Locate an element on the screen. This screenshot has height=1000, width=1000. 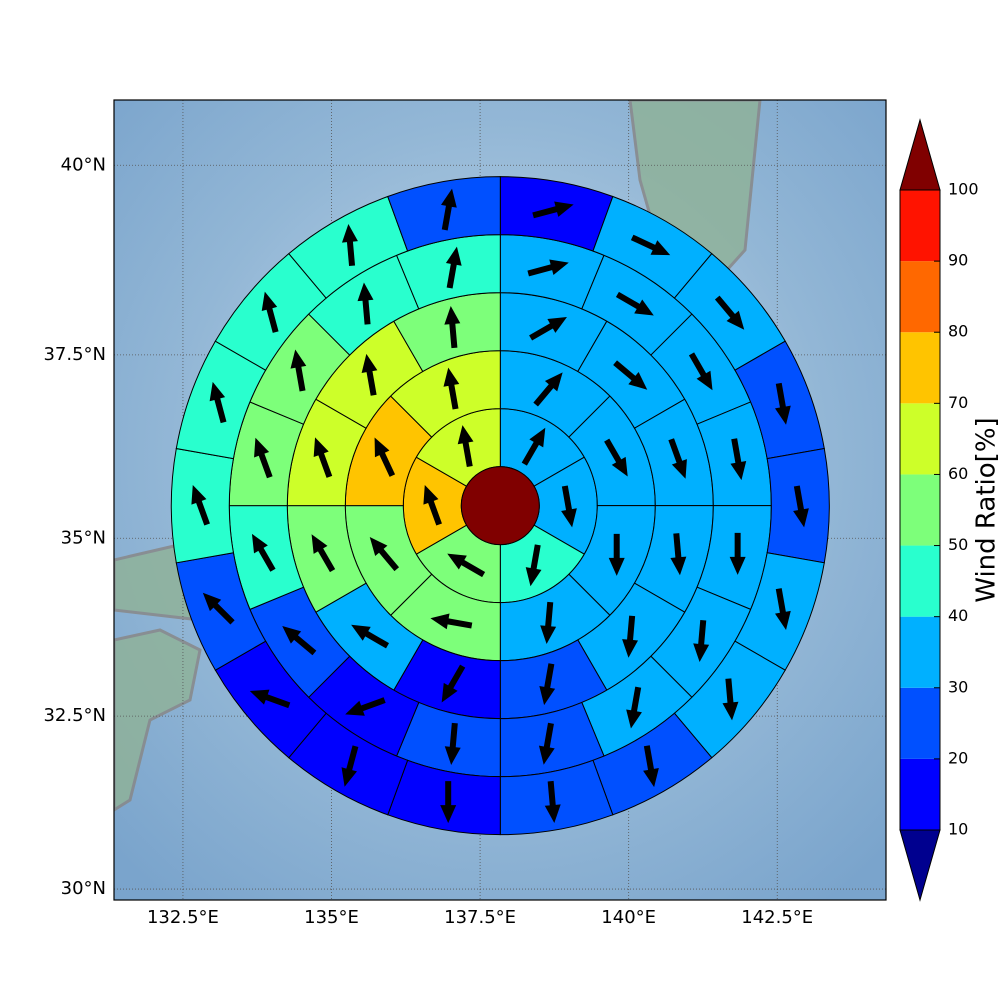
colorbar: 10 20 30 40 50 60 70 80 90 100 is located at coordinates (939, 510).